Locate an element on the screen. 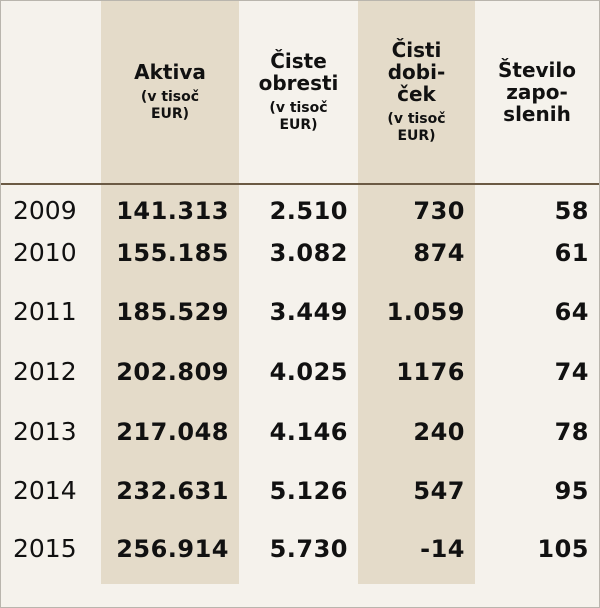 The width and height of the screenshot is (600, 608). column-header: Aktiva (v tisoč EUR) is located at coordinates (170, 92).